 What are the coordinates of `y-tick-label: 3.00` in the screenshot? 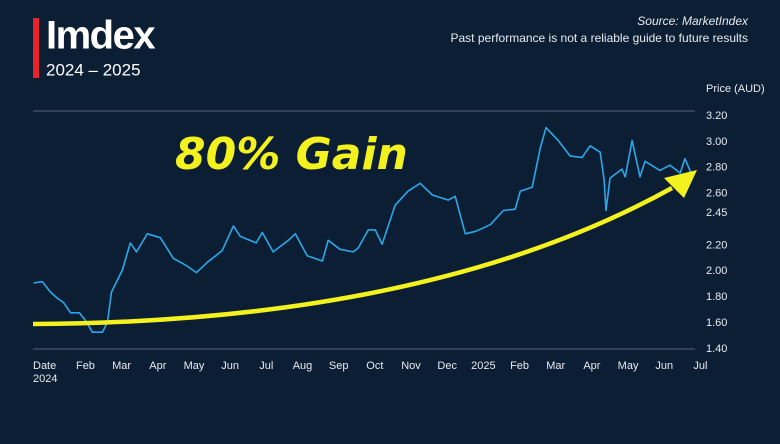 It's located at (716, 142).